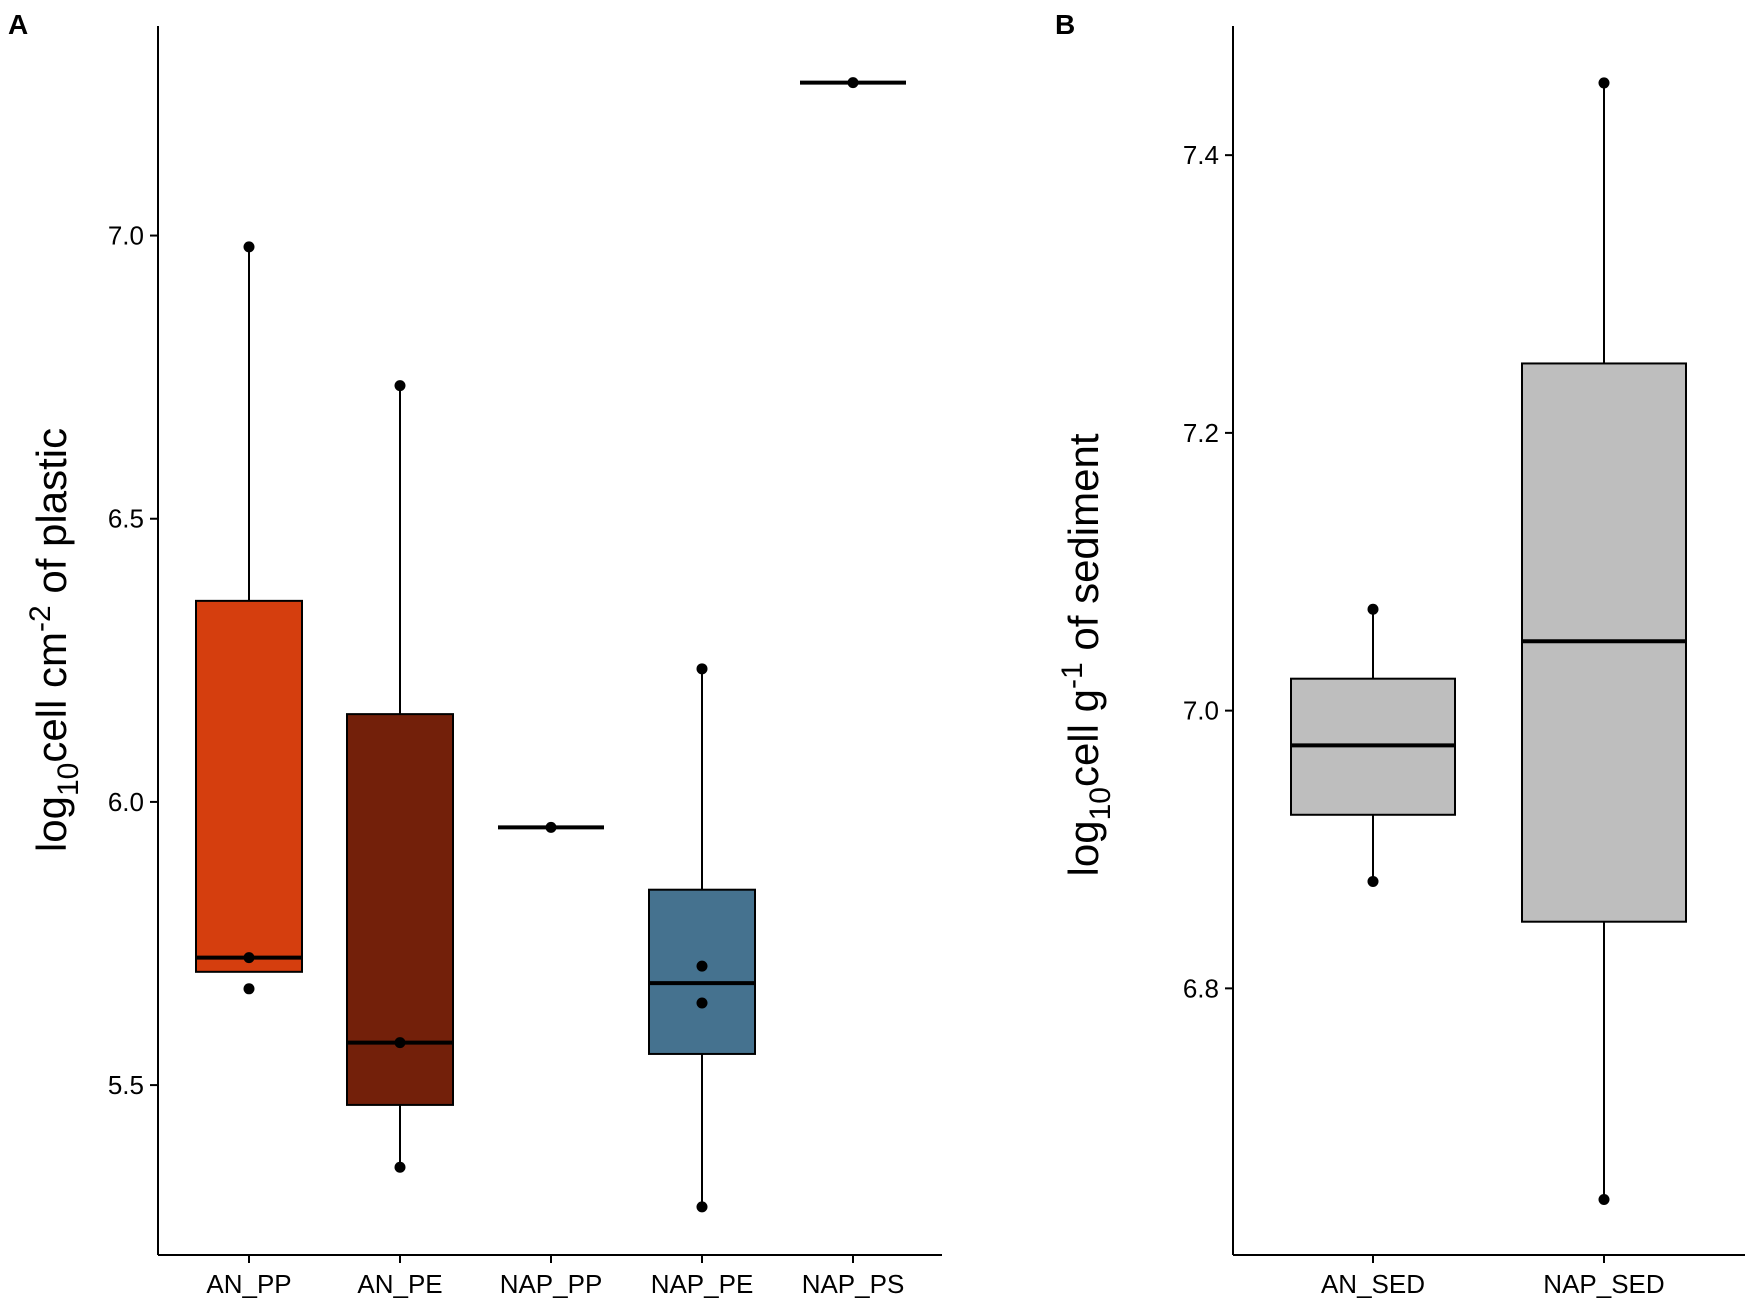  I want to click on panel-a-box-an_pp, so click(249, 618).